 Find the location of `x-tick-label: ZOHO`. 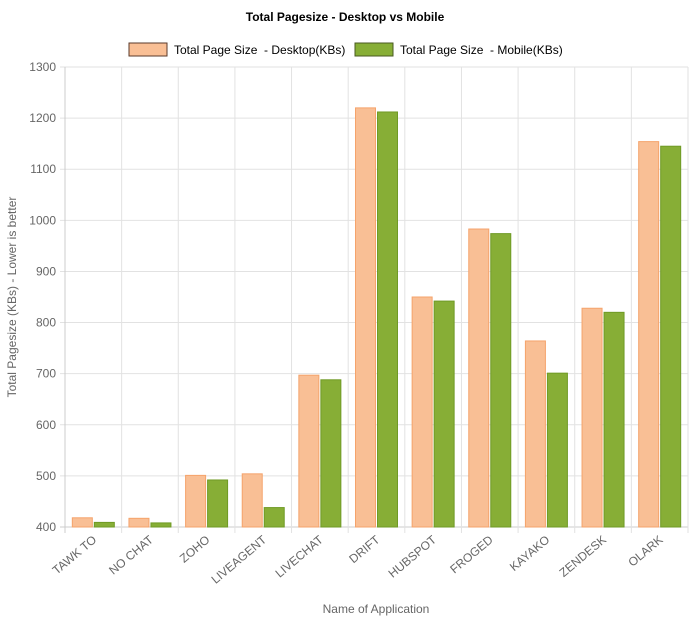

x-tick-label: ZOHO is located at coordinates (195, 549).